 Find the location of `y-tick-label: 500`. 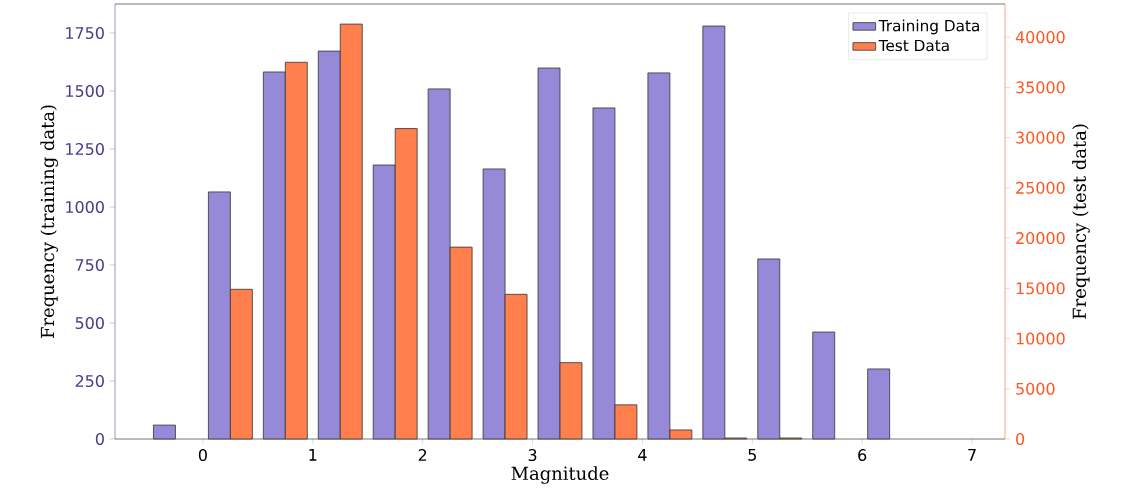

y-tick-label: 500 is located at coordinates (89, 323).